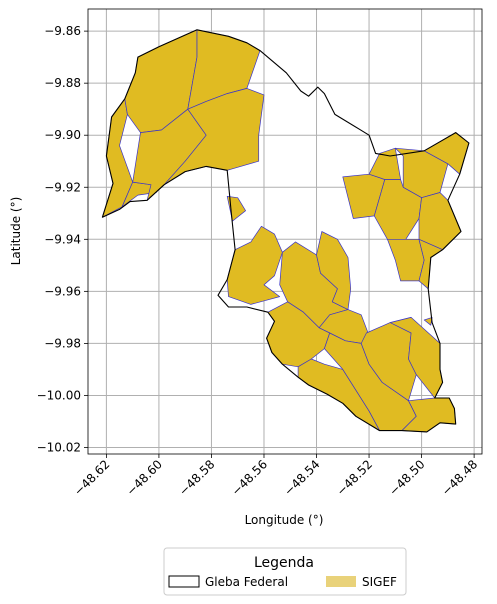 The image size is (497, 604). I want to click on y-tick-label: −9.90, so click(62, 135).